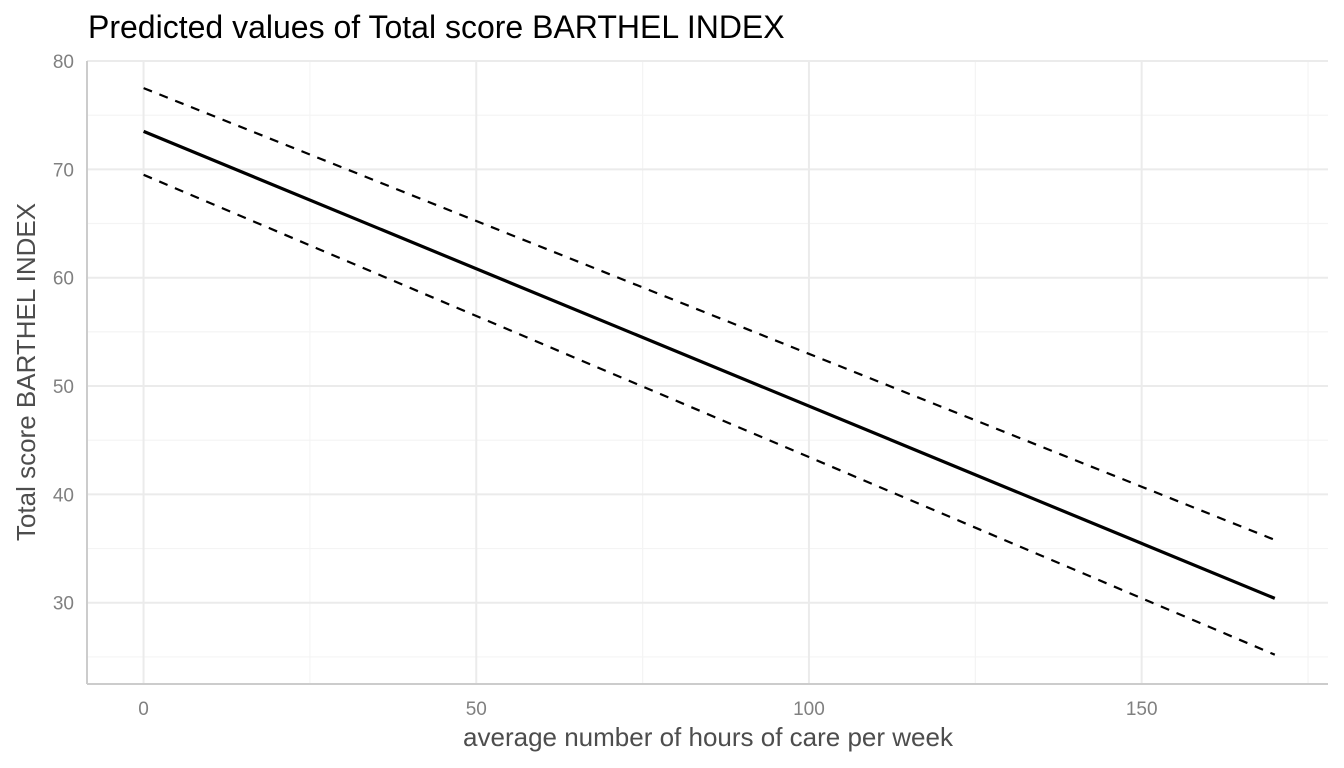 The width and height of the screenshot is (1344, 768). Describe the element at coordinates (63, 170) in the screenshot. I see `y-tick-label: 70` at that location.